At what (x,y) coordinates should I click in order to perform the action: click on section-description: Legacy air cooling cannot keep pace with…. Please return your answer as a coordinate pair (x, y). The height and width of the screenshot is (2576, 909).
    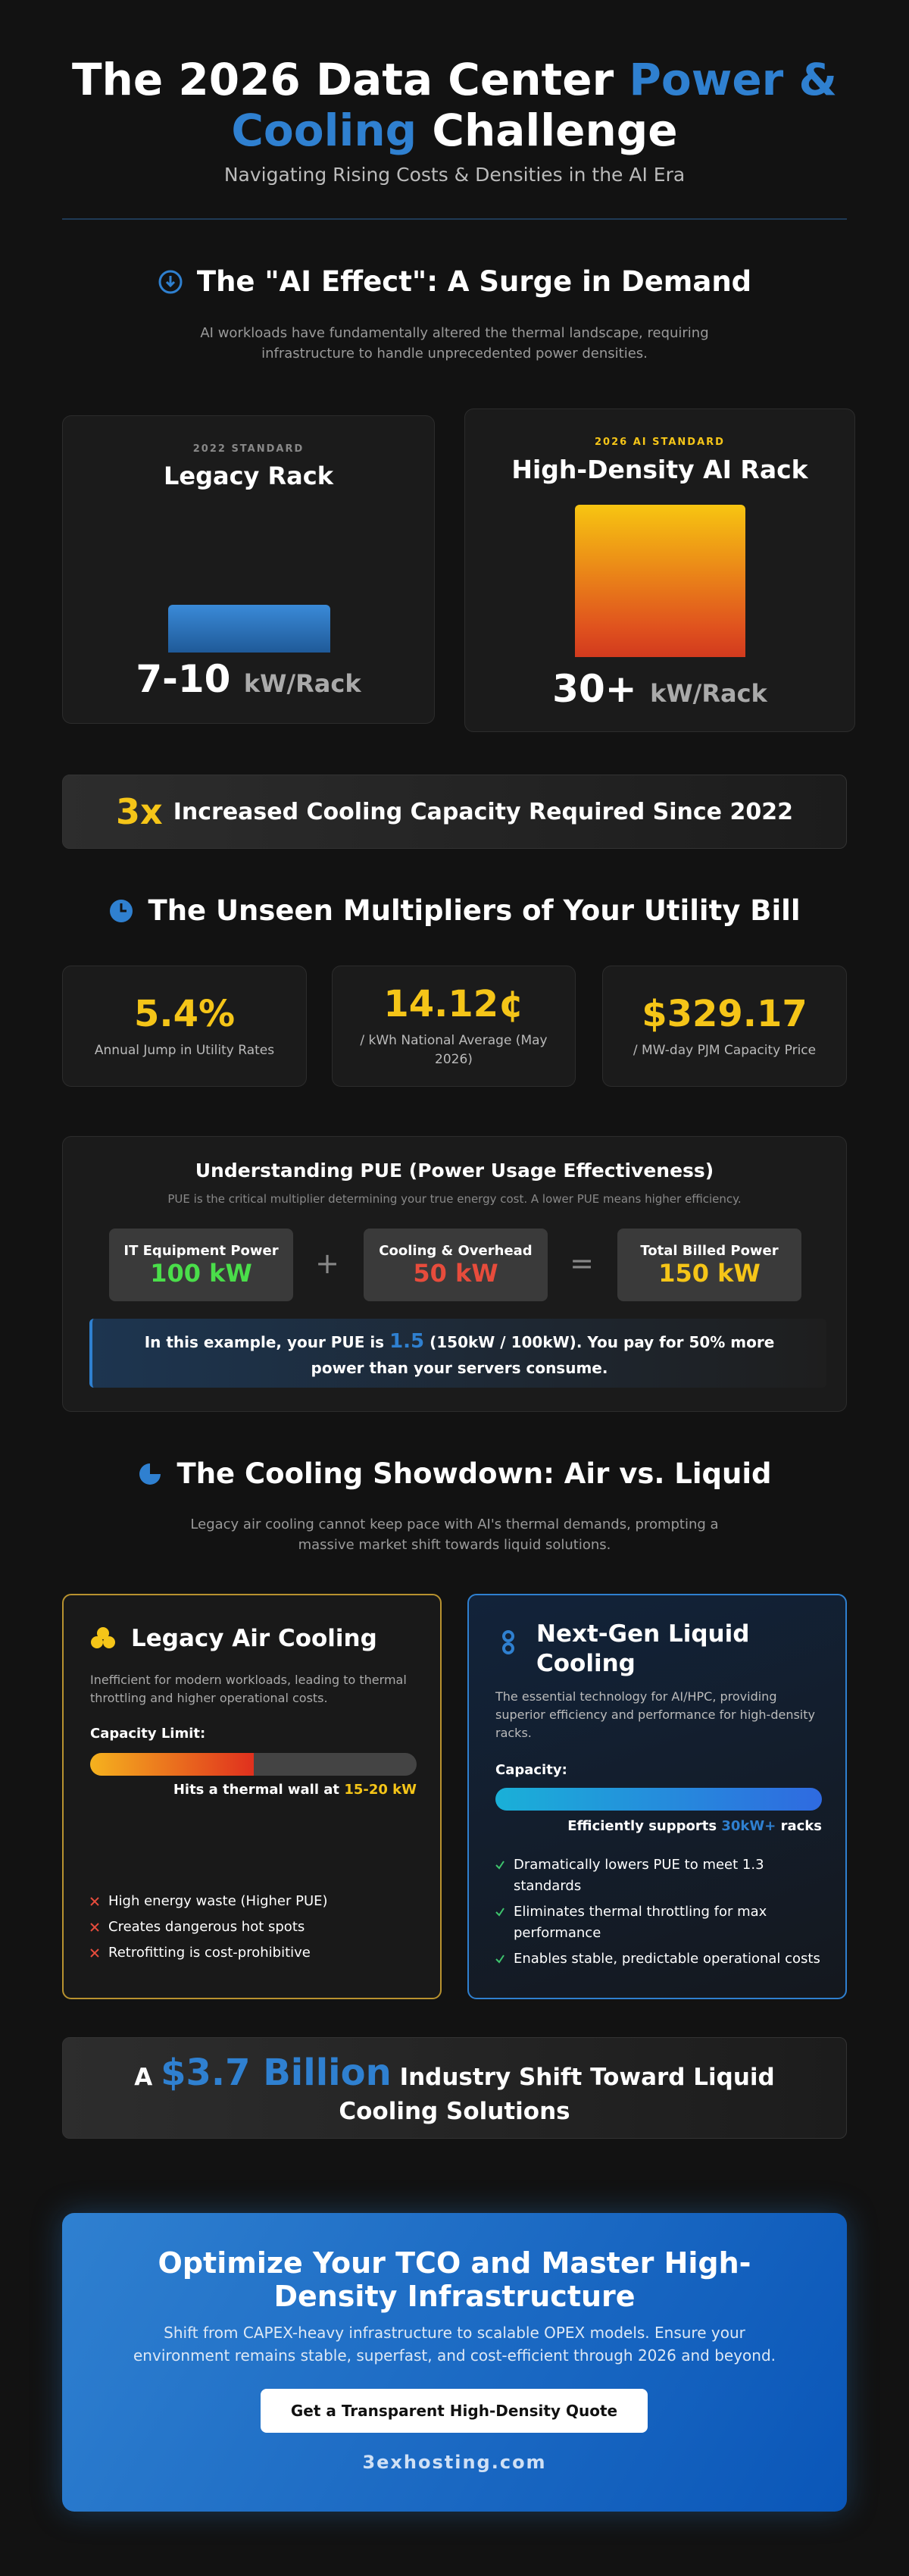
    Looking at the image, I should click on (454, 1535).